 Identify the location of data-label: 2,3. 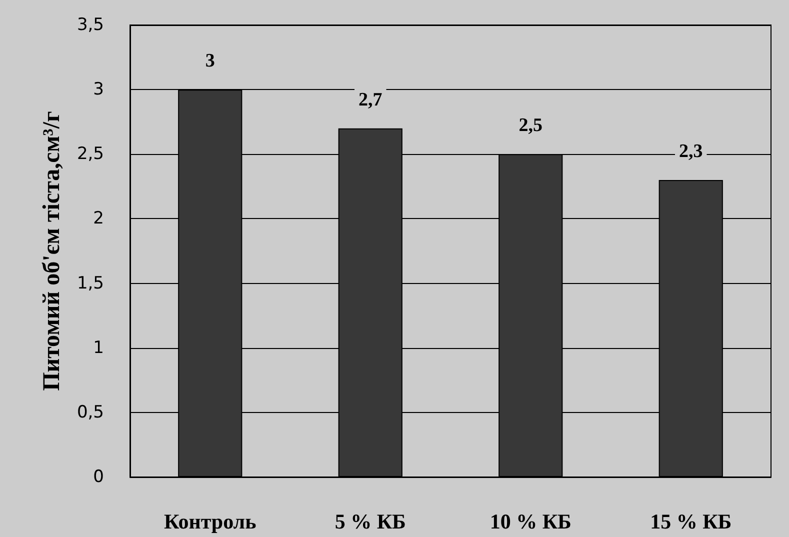
(691, 151).